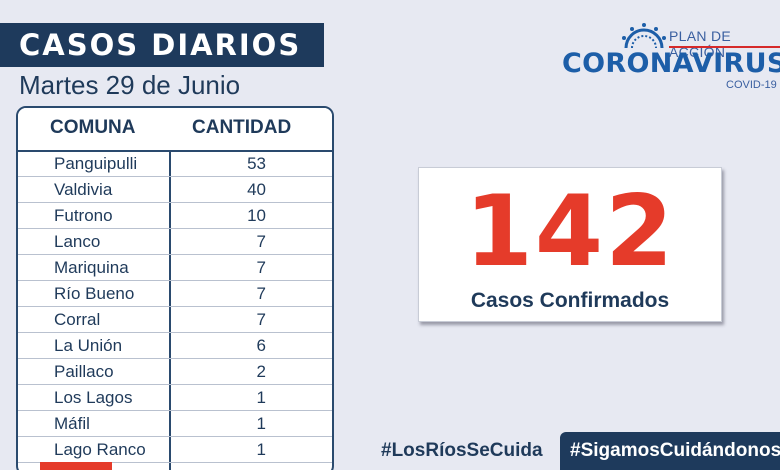  Describe the element at coordinates (77, 241) in the screenshot. I see `comuna-cell: Lanco` at that location.